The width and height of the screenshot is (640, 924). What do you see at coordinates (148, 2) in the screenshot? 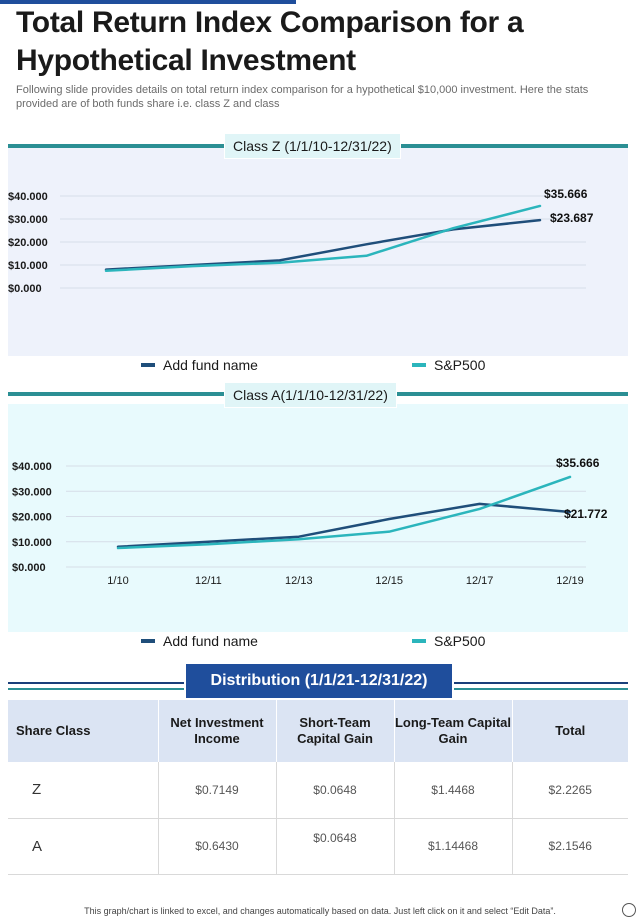
I see `top-accent-bar` at bounding box center [148, 2].